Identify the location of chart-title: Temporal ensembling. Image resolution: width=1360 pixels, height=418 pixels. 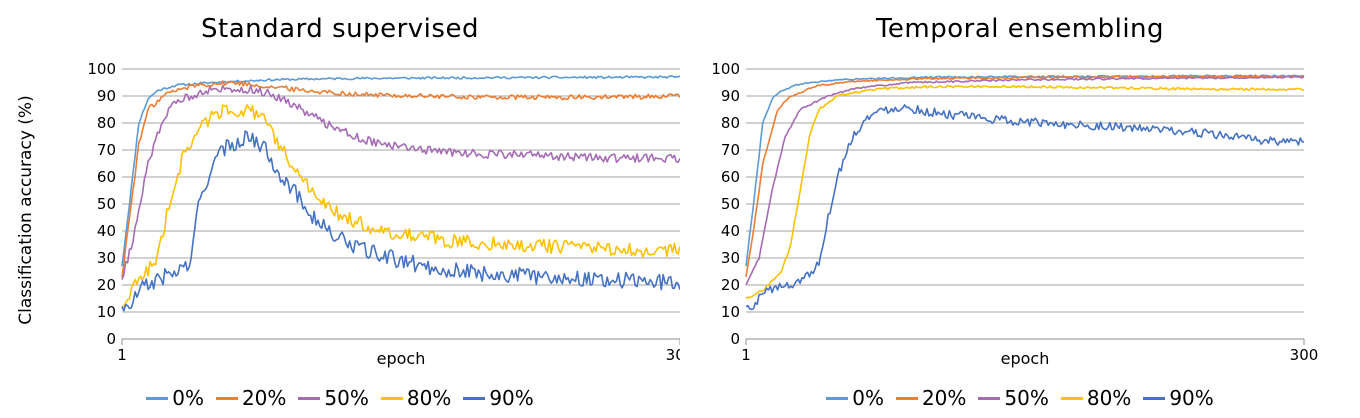
(1020, 29).